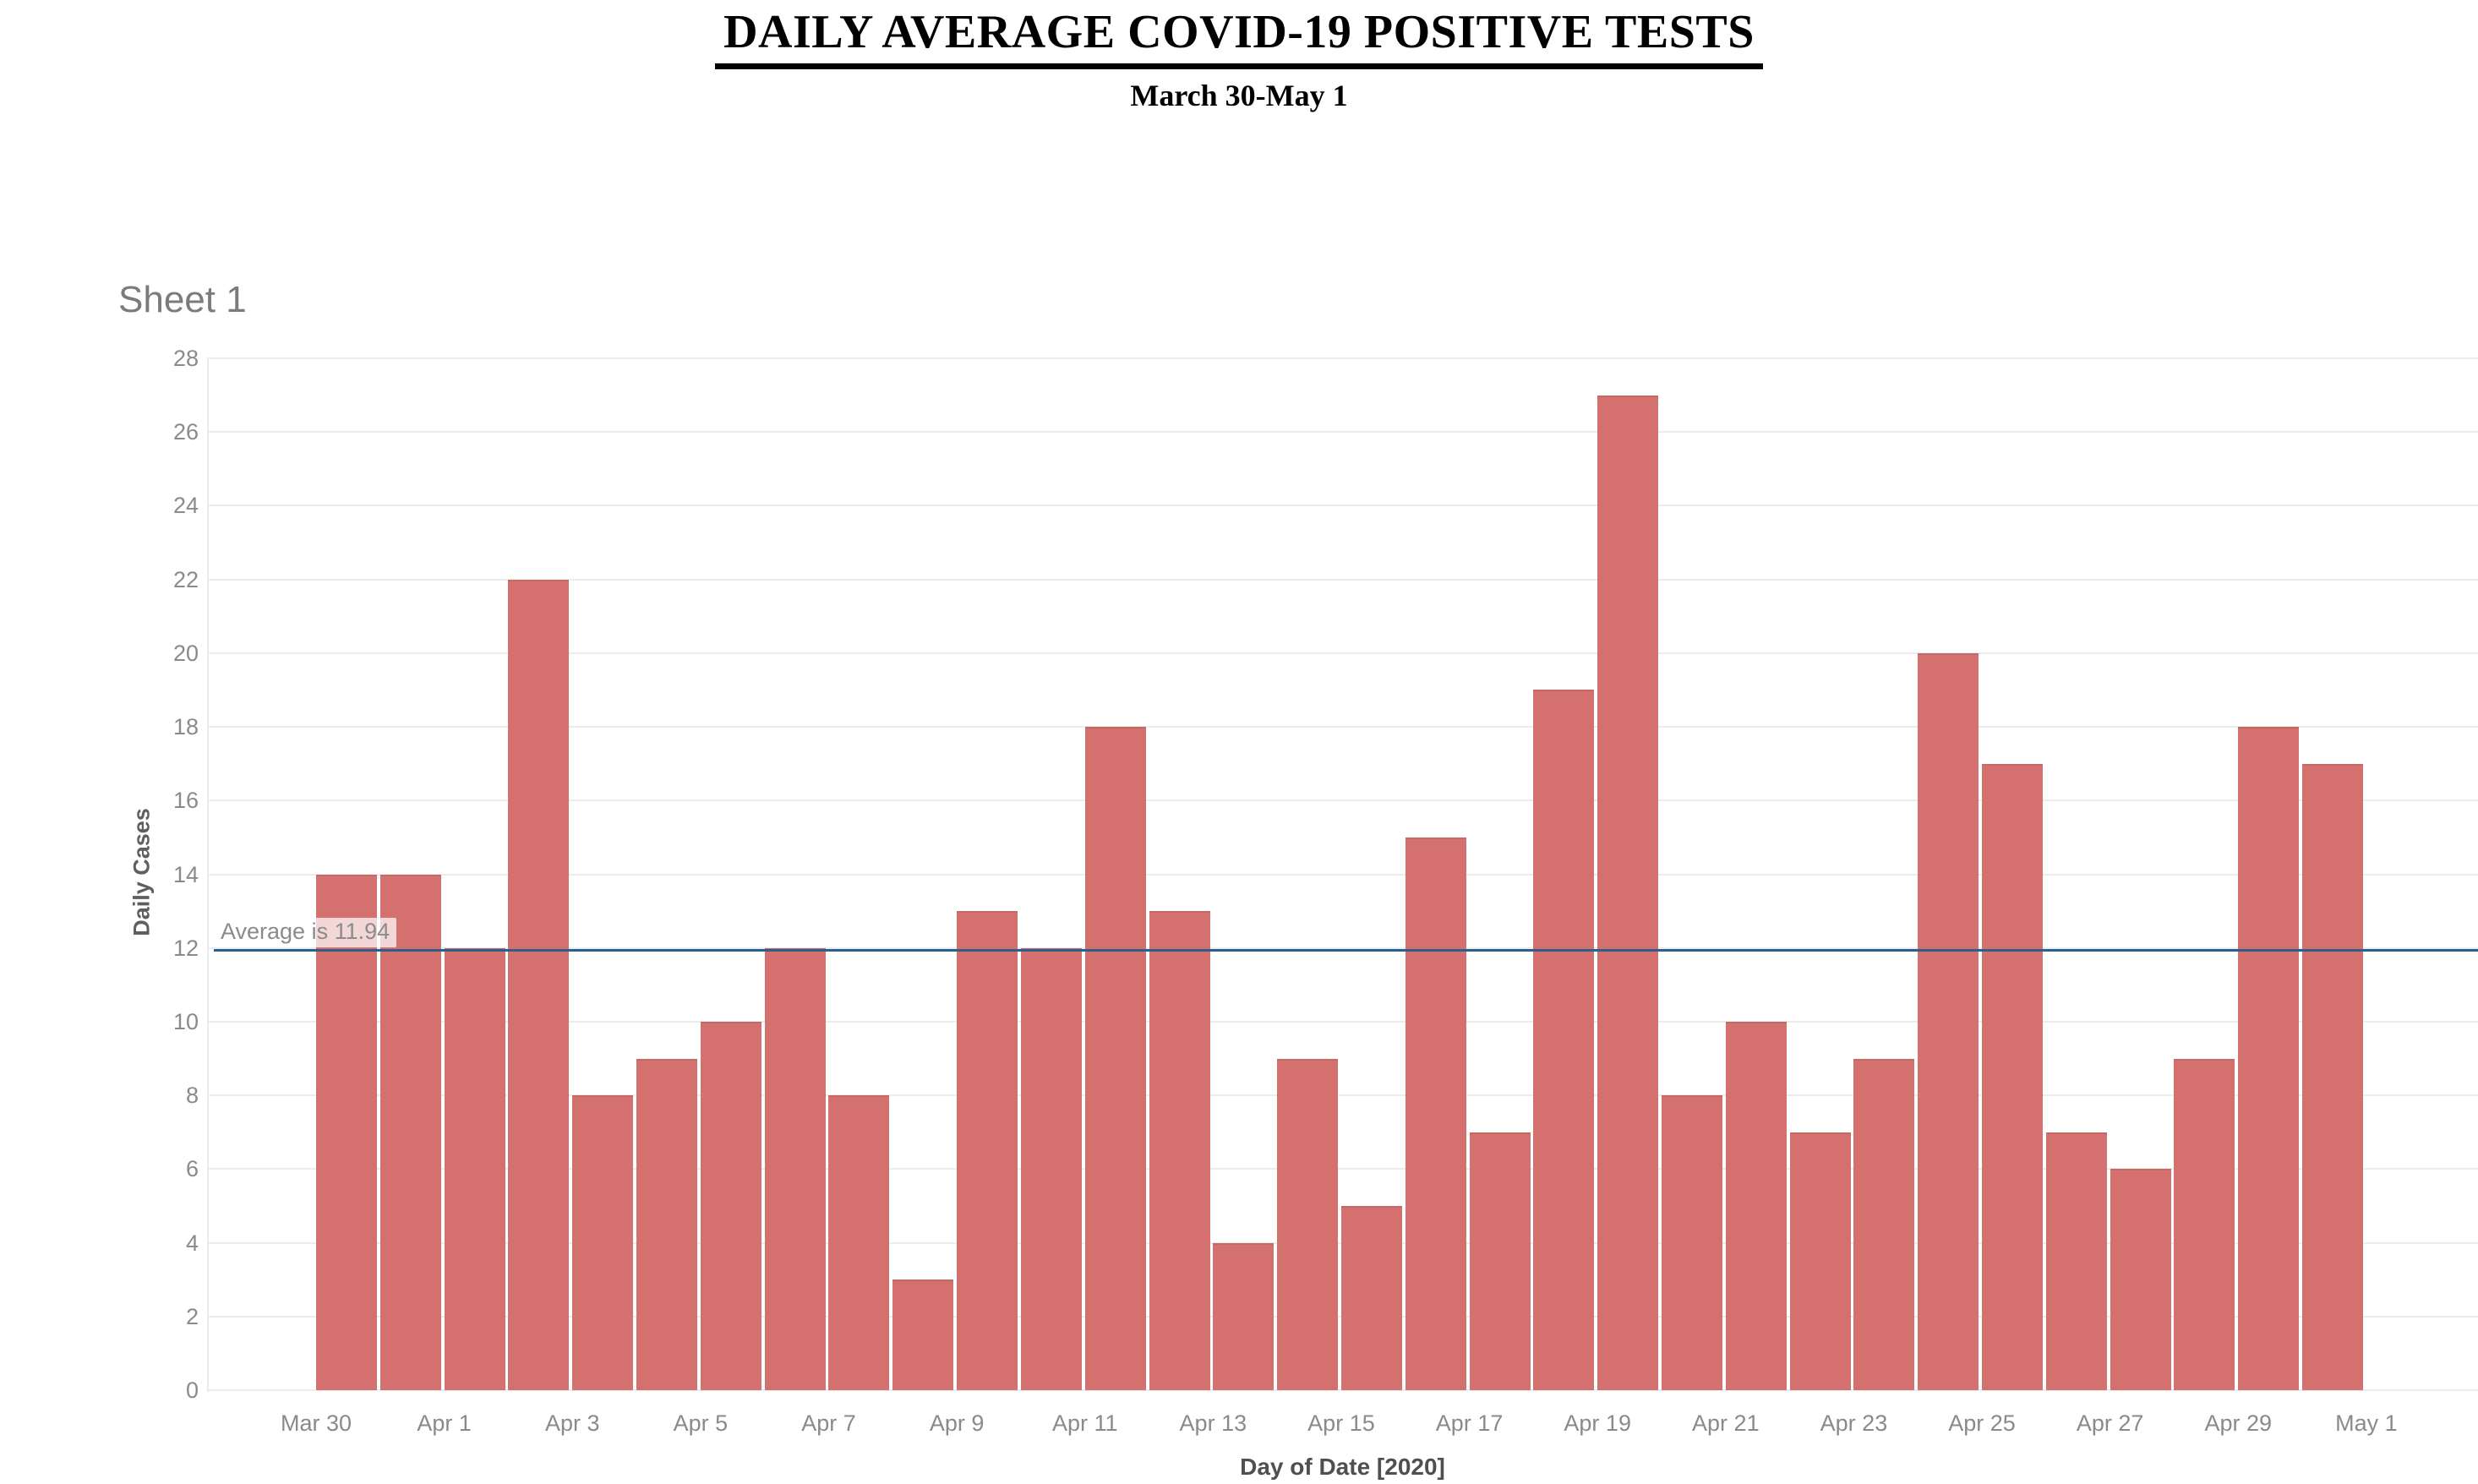 The height and width of the screenshot is (1484, 2478). Describe the element at coordinates (192, 1243) in the screenshot. I see `y-tick-label-4: 4` at that location.